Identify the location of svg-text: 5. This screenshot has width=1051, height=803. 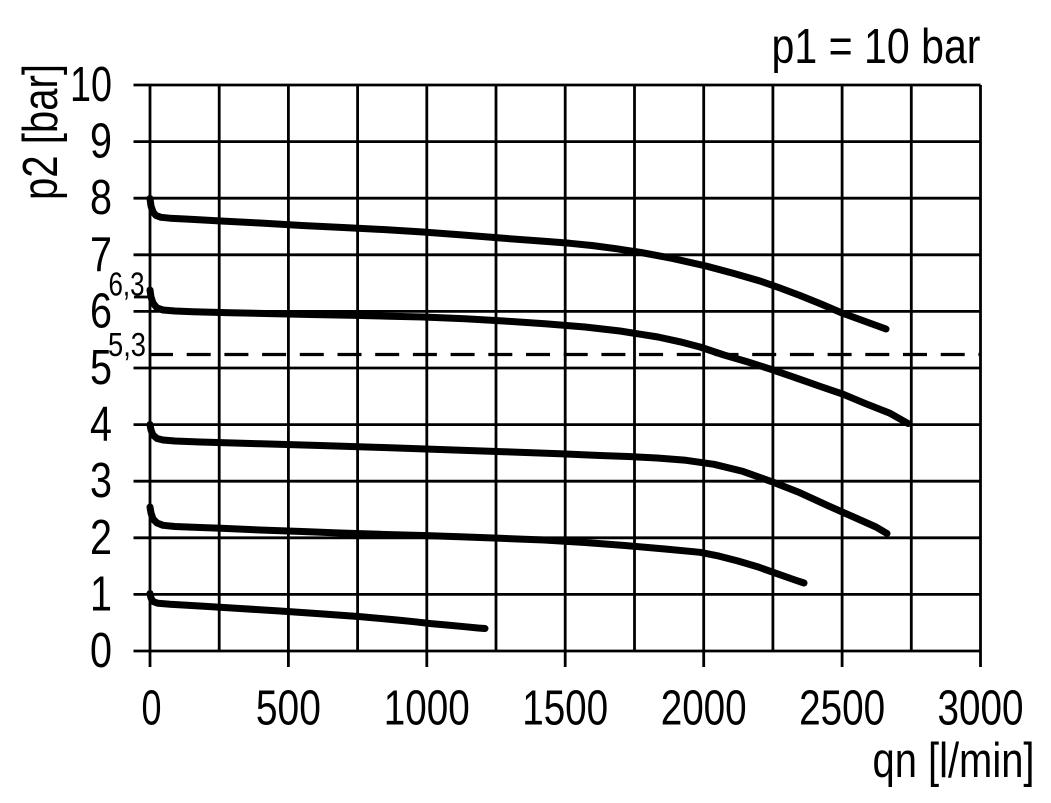
(101, 368).